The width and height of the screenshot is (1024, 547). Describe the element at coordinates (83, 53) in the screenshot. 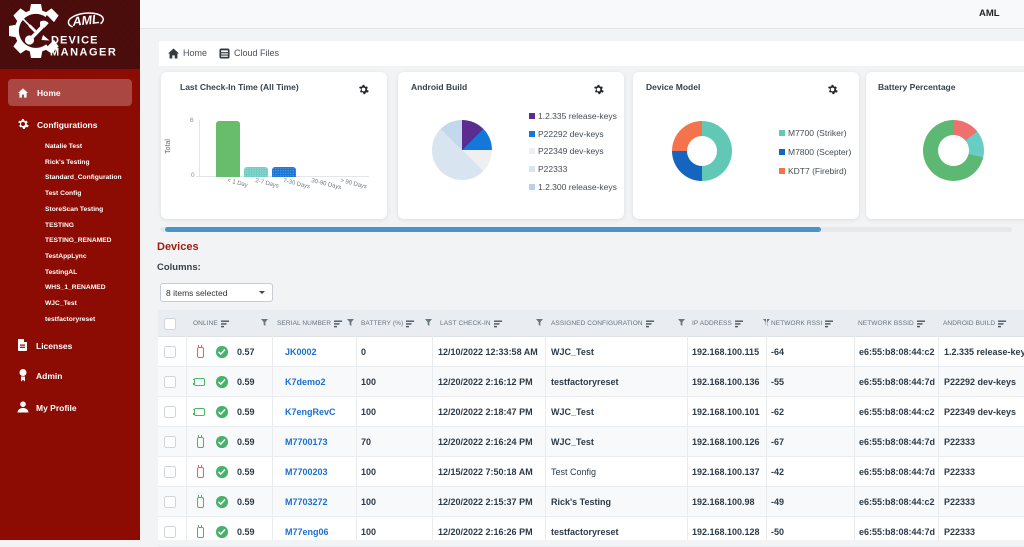

I see `svg-text: MANAGER` at that location.